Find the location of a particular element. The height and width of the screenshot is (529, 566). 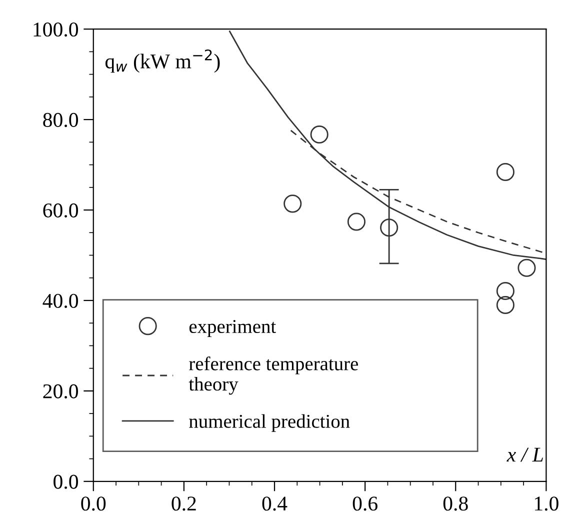

y-tick-label: 80.0 is located at coordinates (60, 120).